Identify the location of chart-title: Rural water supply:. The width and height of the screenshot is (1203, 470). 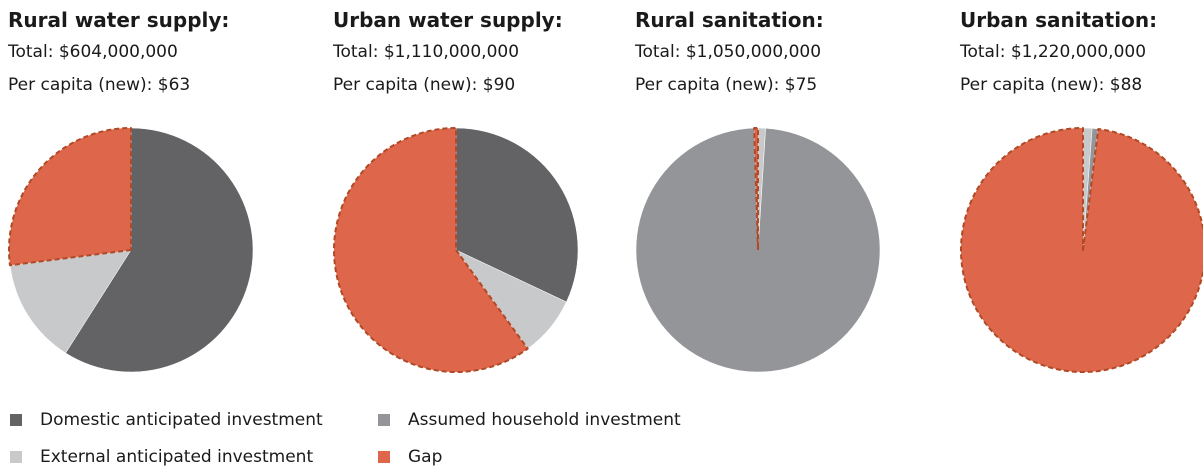
(119, 20).